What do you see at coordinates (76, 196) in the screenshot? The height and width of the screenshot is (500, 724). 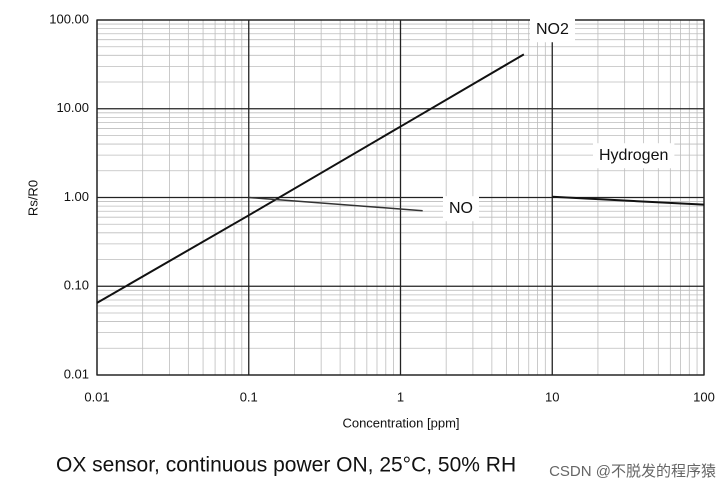 I see `y-tick-label: 1.00` at bounding box center [76, 196].